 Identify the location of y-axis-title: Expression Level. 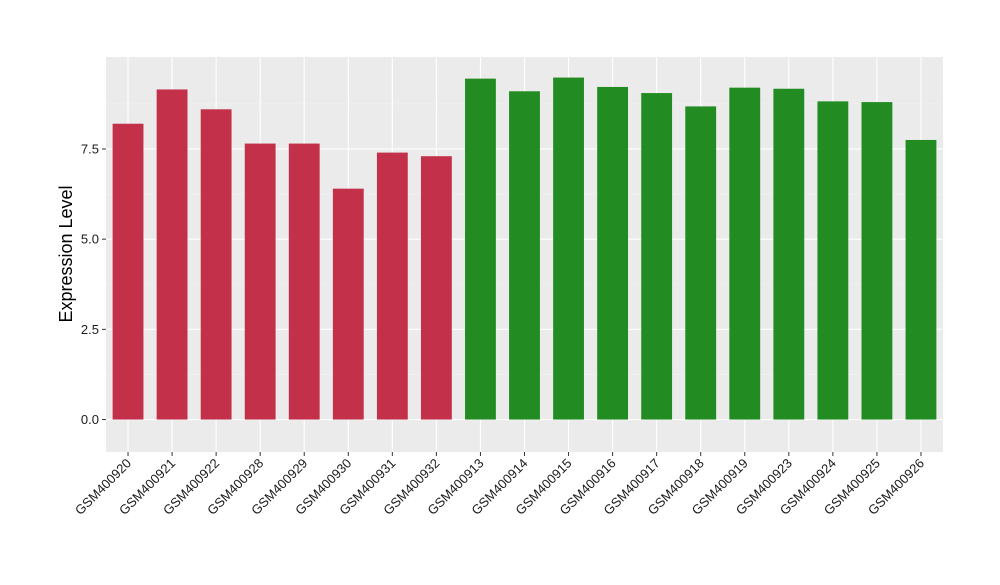
(66, 253).